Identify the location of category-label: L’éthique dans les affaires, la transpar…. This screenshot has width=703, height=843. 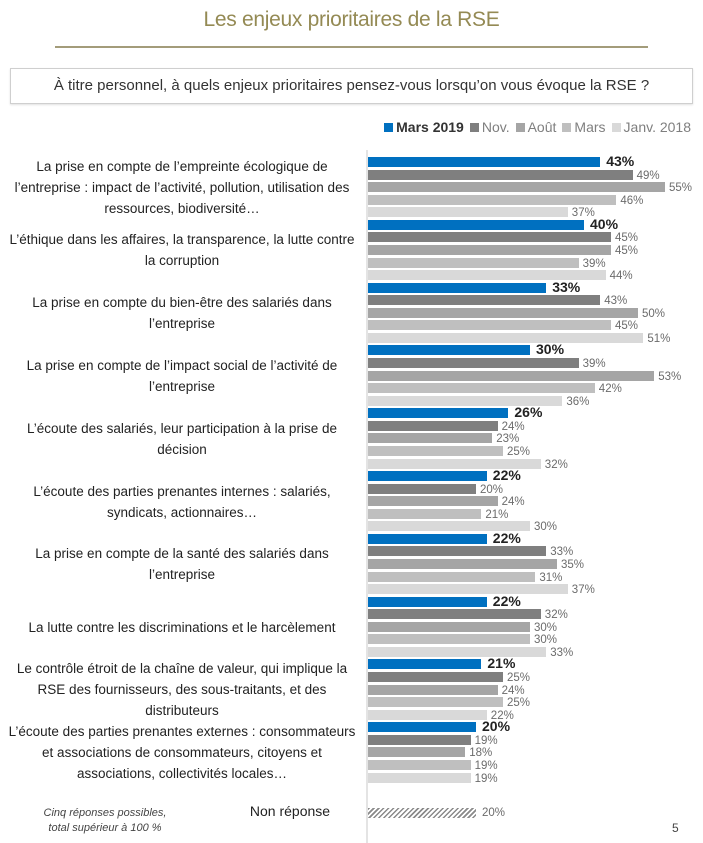
(182, 250).